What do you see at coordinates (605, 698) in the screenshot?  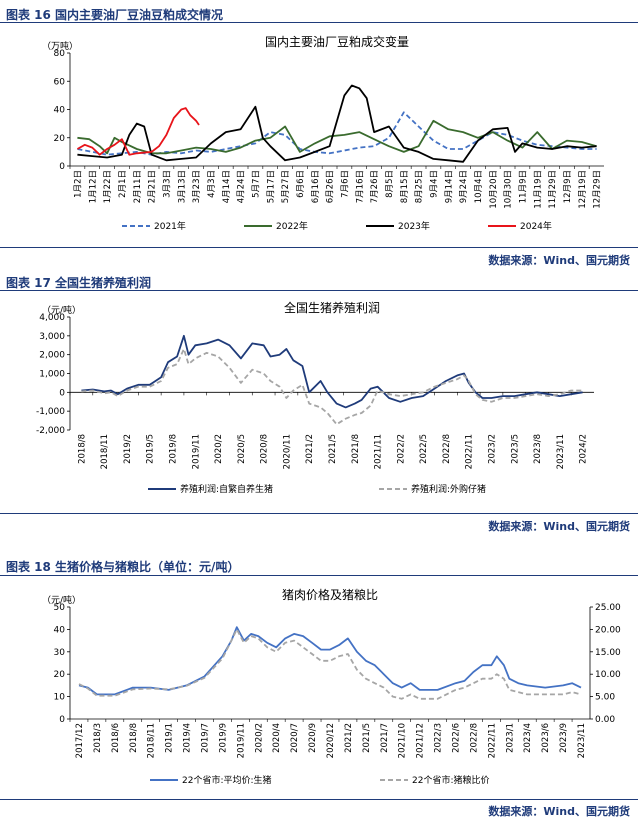 I see `y2-tick-label: 5.00` at bounding box center [605, 698].